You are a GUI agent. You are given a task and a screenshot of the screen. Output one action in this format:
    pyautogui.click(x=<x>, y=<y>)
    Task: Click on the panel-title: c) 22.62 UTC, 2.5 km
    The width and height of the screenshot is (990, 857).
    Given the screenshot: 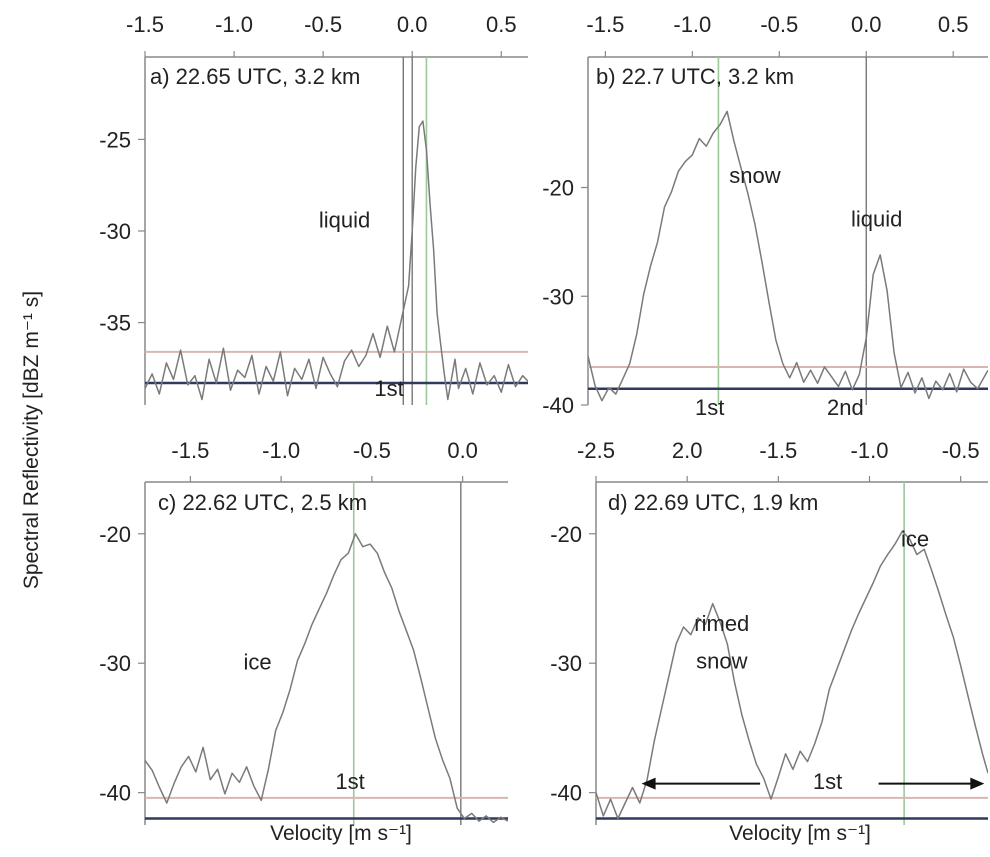 What is the action you would take?
    pyautogui.click(x=262, y=502)
    